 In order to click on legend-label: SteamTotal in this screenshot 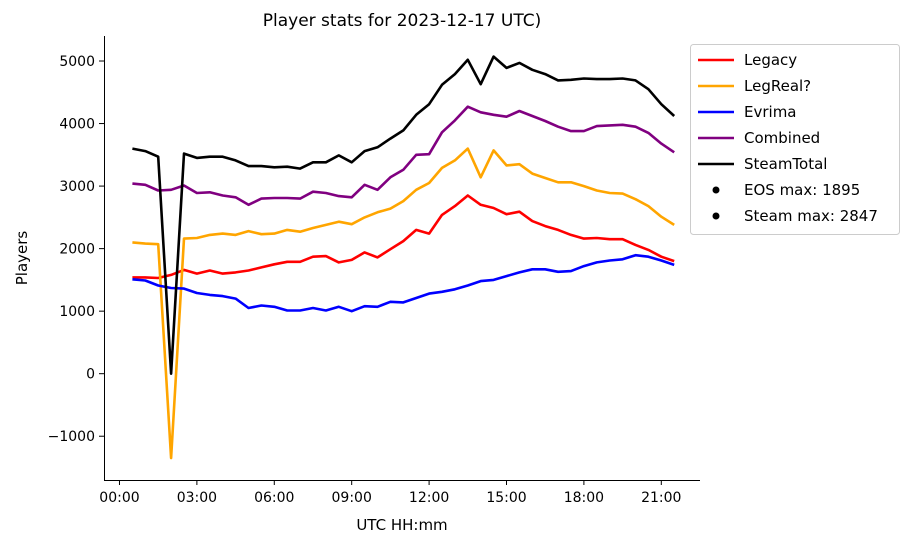, I will do `click(785, 164)`.